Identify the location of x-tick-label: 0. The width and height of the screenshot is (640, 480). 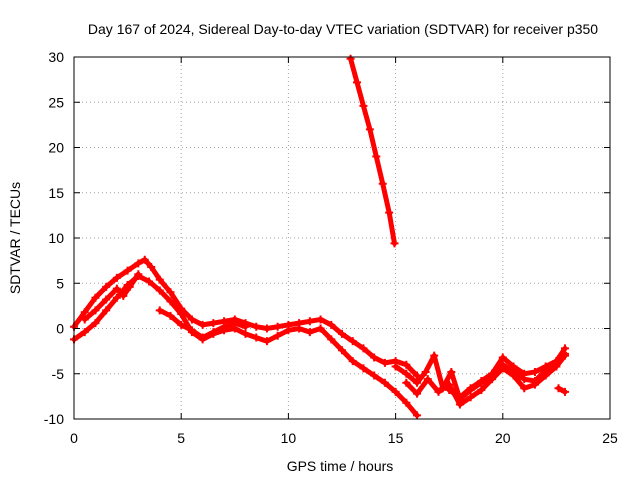
(74, 438).